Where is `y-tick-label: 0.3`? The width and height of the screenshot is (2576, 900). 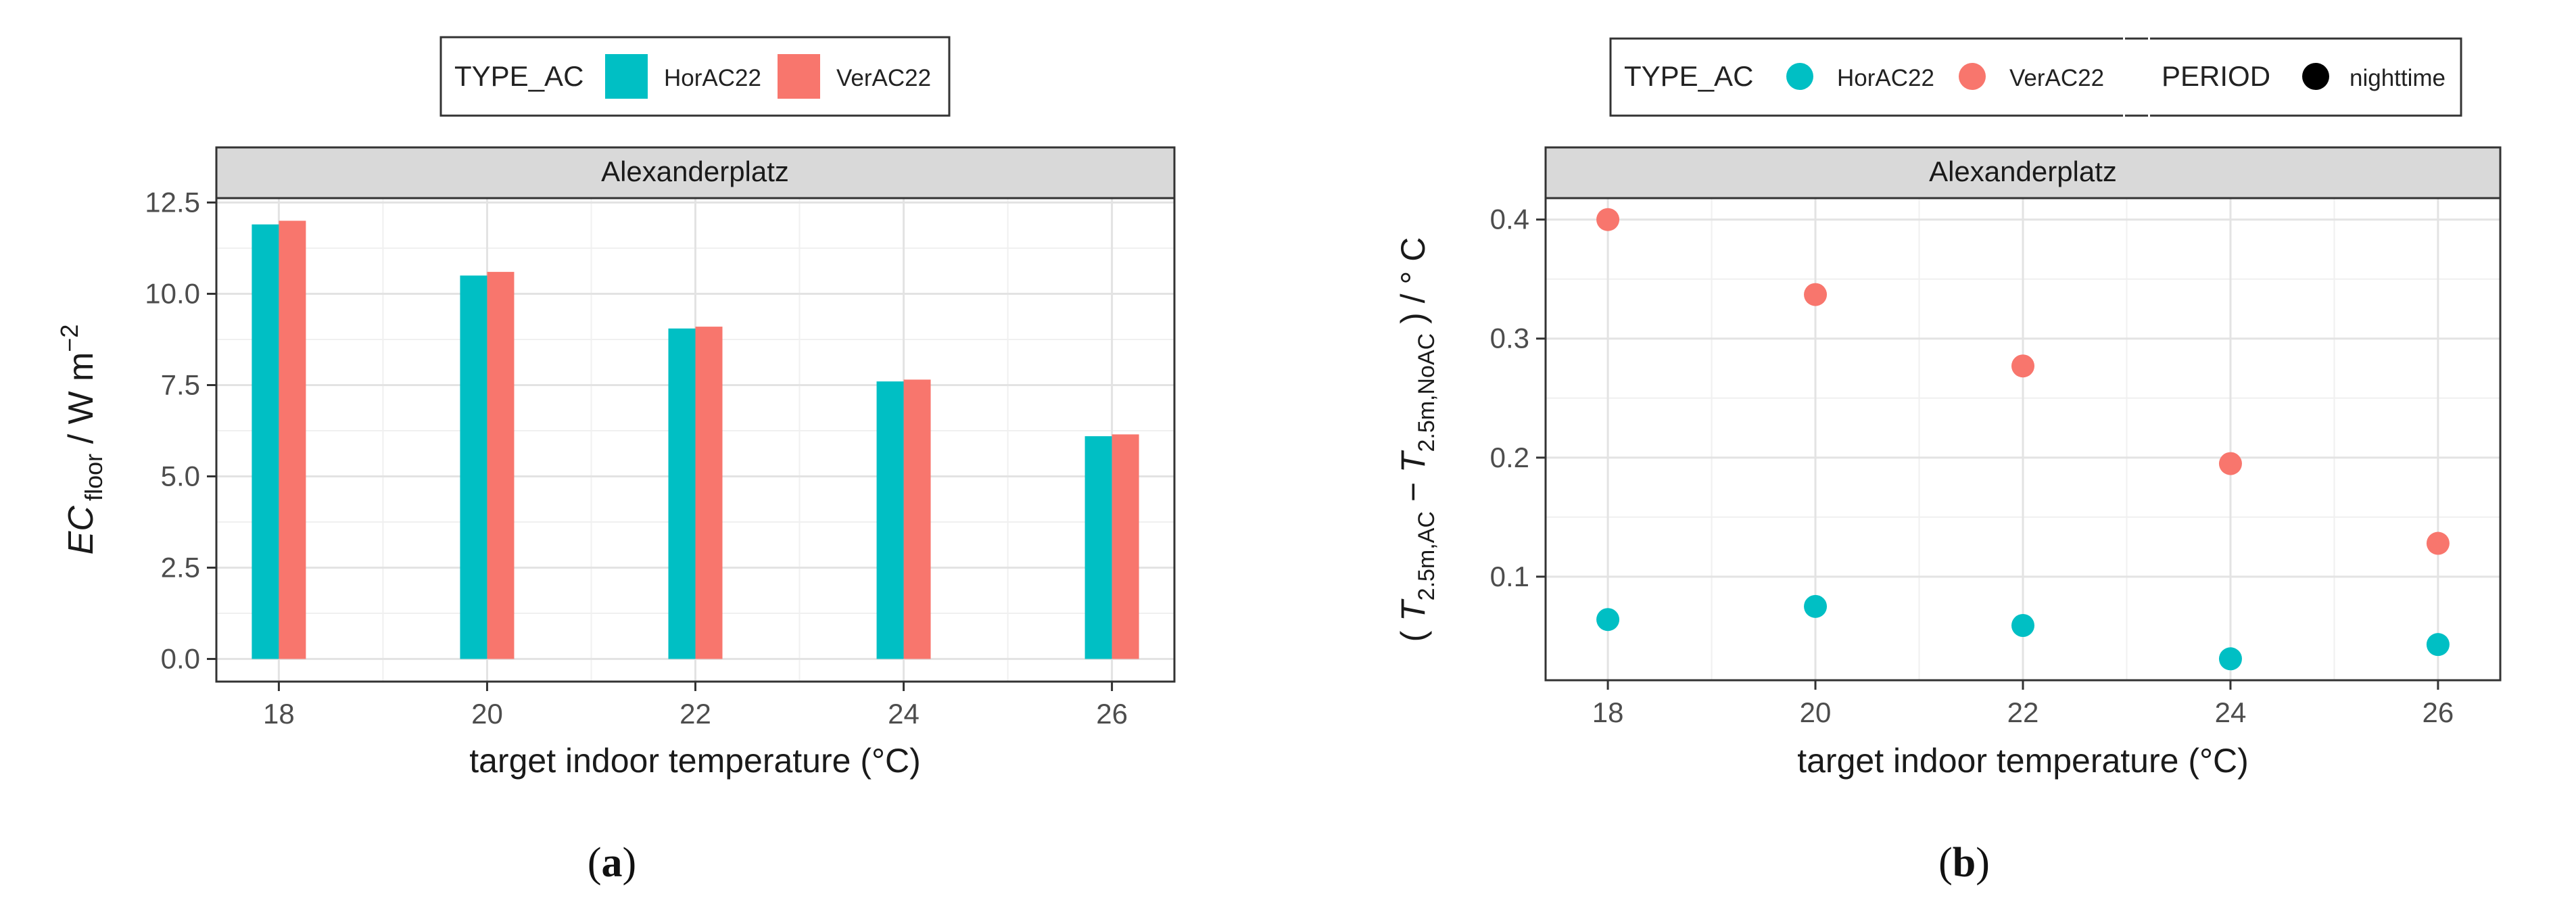 y-tick-label: 0.3 is located at coordinates (1509, 338).